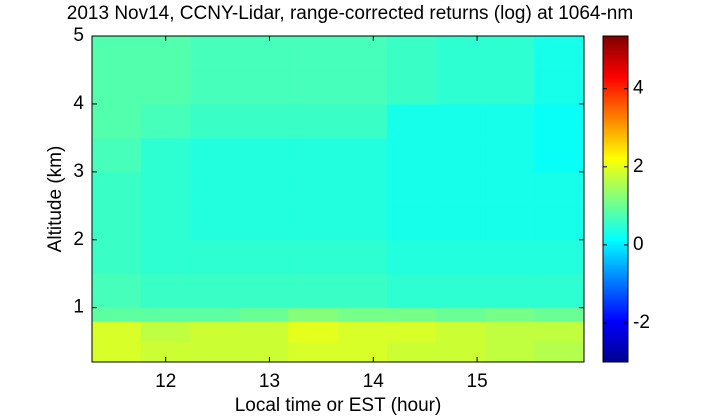 The width and height of the screenshot is (721, 420). I want to click on x-tick-label: 14, so click(374, 381).